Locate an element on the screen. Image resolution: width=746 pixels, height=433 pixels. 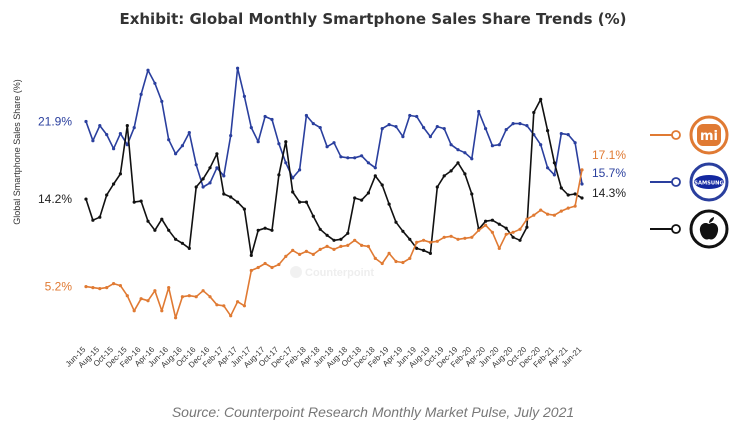
svg-text: mi is located at coordinates (709, 136).